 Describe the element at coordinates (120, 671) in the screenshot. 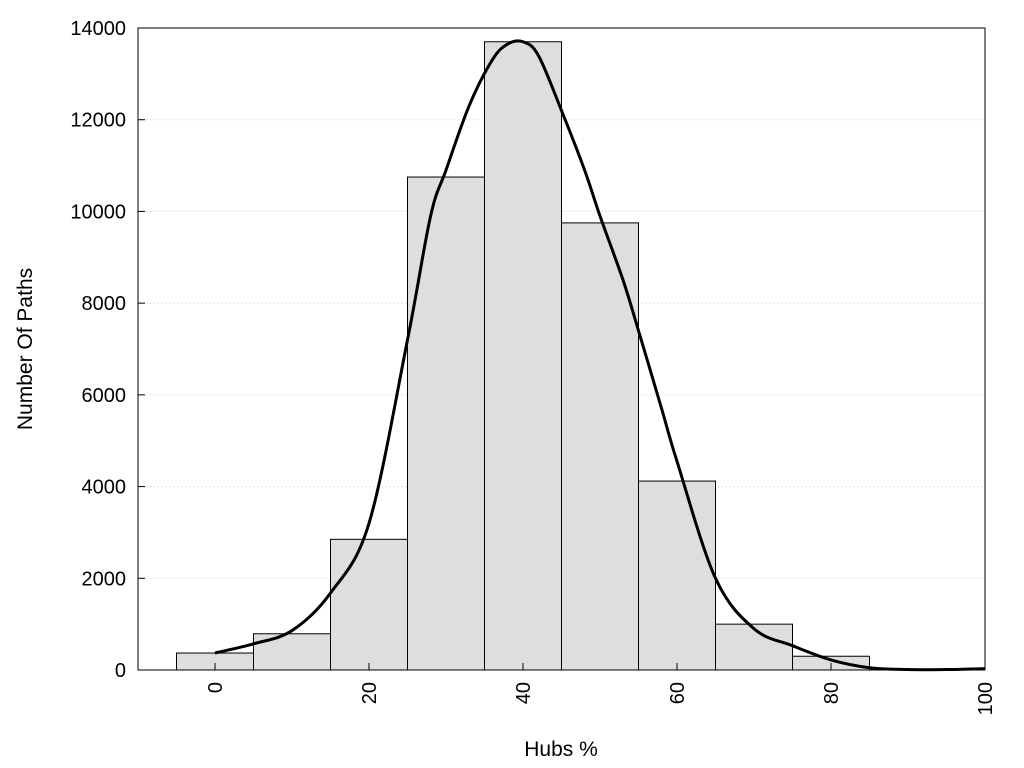

I see `y-tick-label-0: 0` at that location.